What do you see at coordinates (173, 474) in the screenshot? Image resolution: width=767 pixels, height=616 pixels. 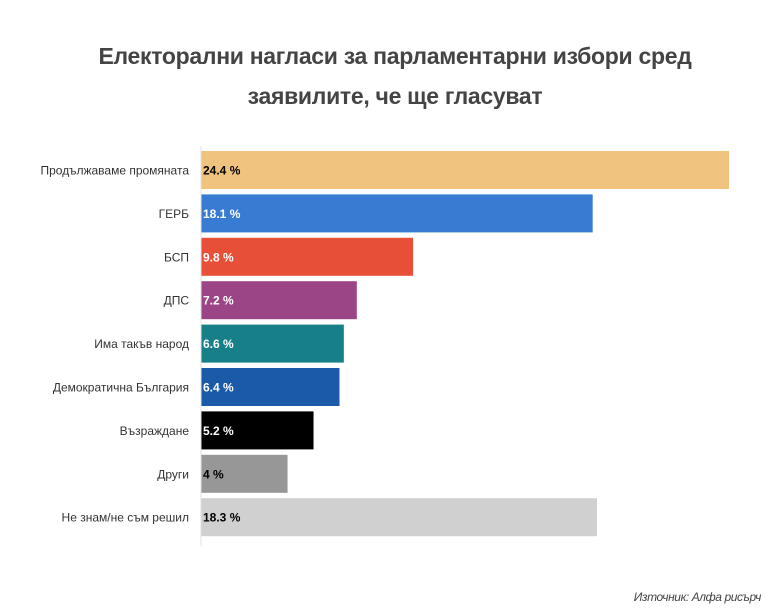 I see `category-label: Други` at bounding box center [173, 474].